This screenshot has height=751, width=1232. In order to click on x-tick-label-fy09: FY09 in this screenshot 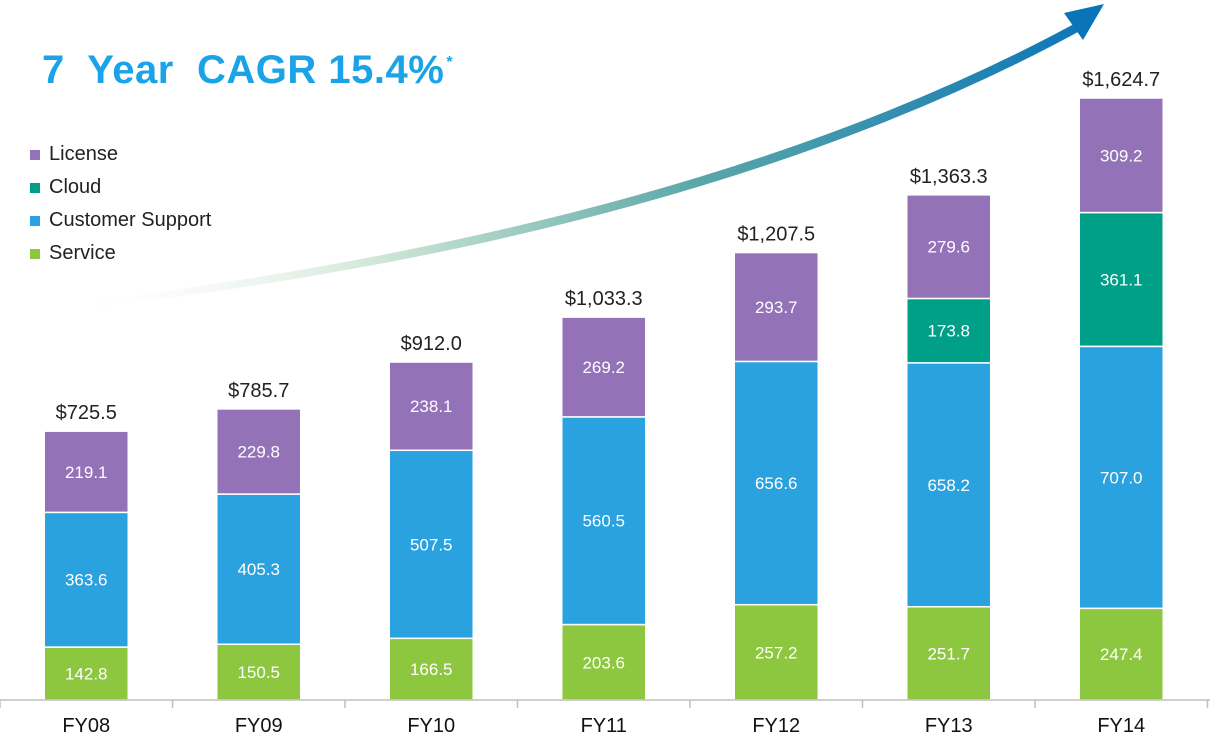, I will do `click(259, 726)`.